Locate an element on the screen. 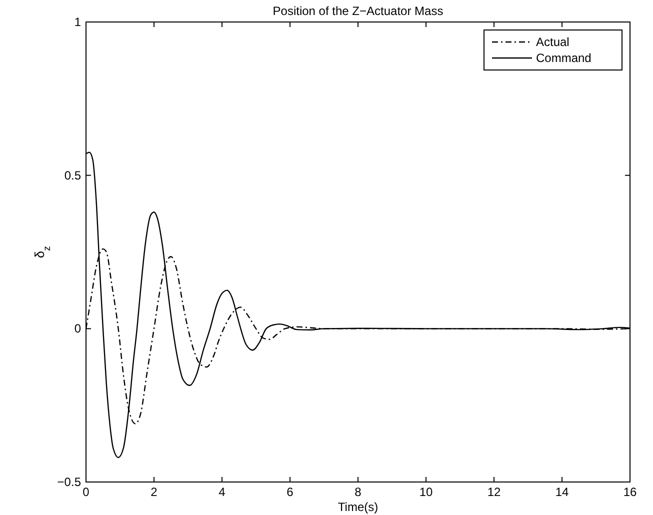 This screenshot has height=515, width=653. legend-label: Actual is located at coordinates (553, 42).